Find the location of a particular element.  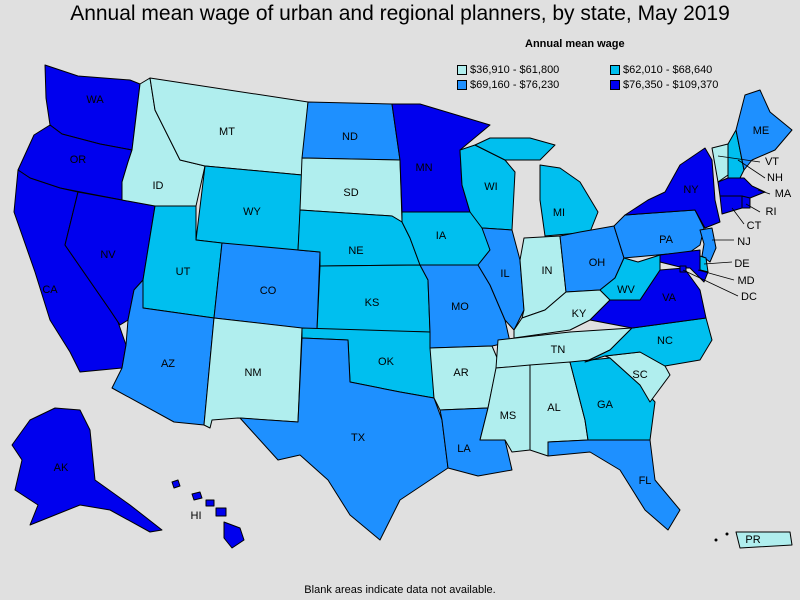

label-md: MD is located at coordinates (745, 281).